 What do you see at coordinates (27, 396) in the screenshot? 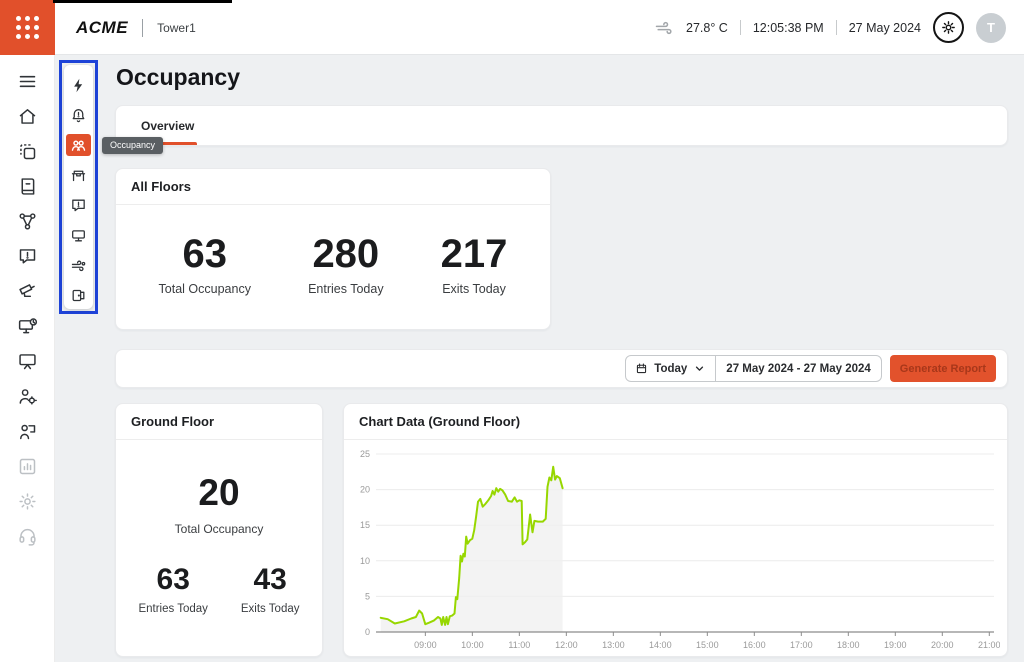
I see `user-gear-icon` at bounding box center [27, 396].